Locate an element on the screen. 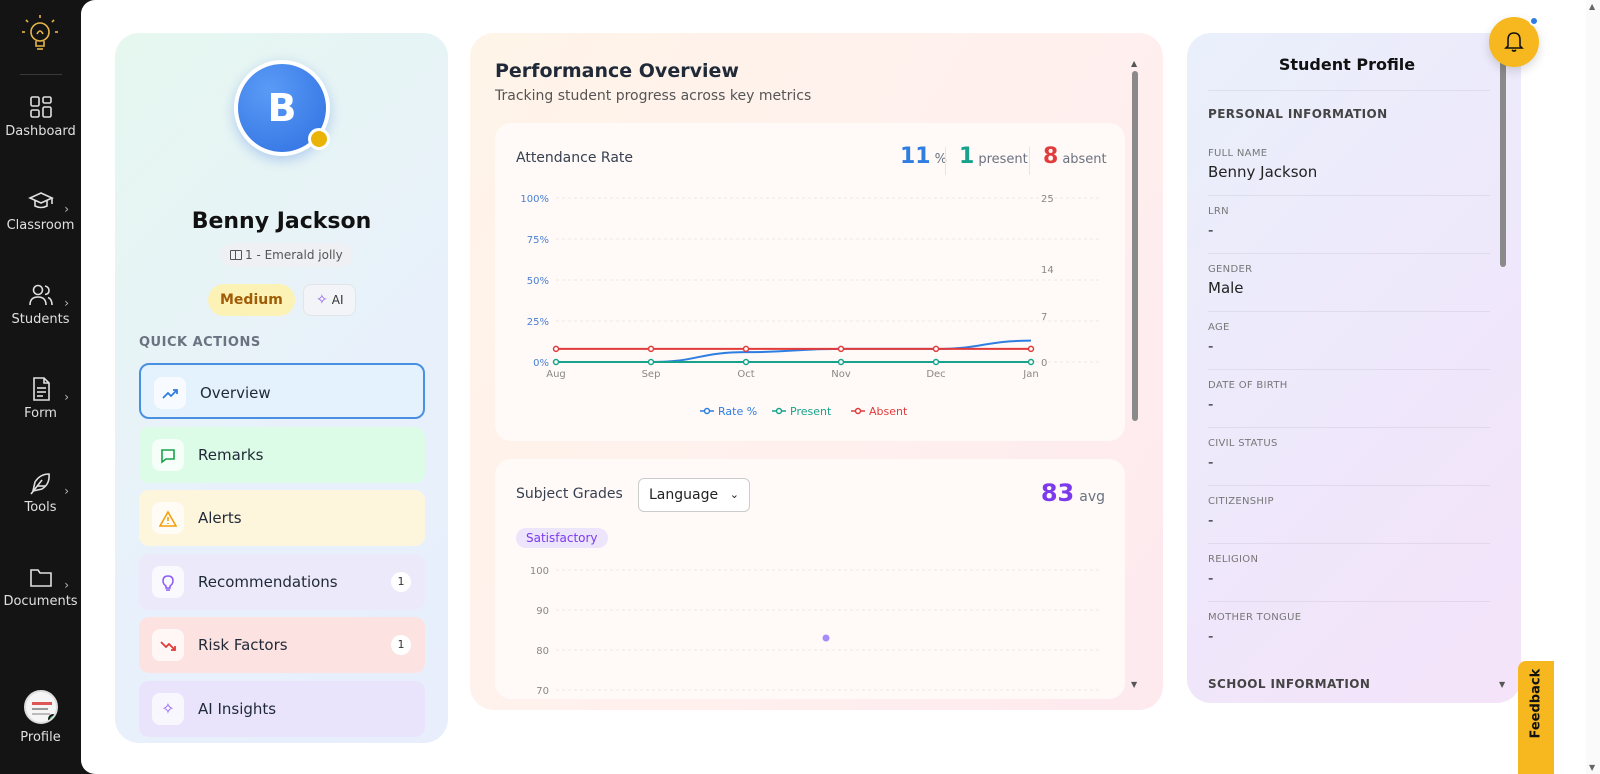 This screenshot has width=1600, height=774. field-label: FULL NAME is located at coordinates (1238, 153).